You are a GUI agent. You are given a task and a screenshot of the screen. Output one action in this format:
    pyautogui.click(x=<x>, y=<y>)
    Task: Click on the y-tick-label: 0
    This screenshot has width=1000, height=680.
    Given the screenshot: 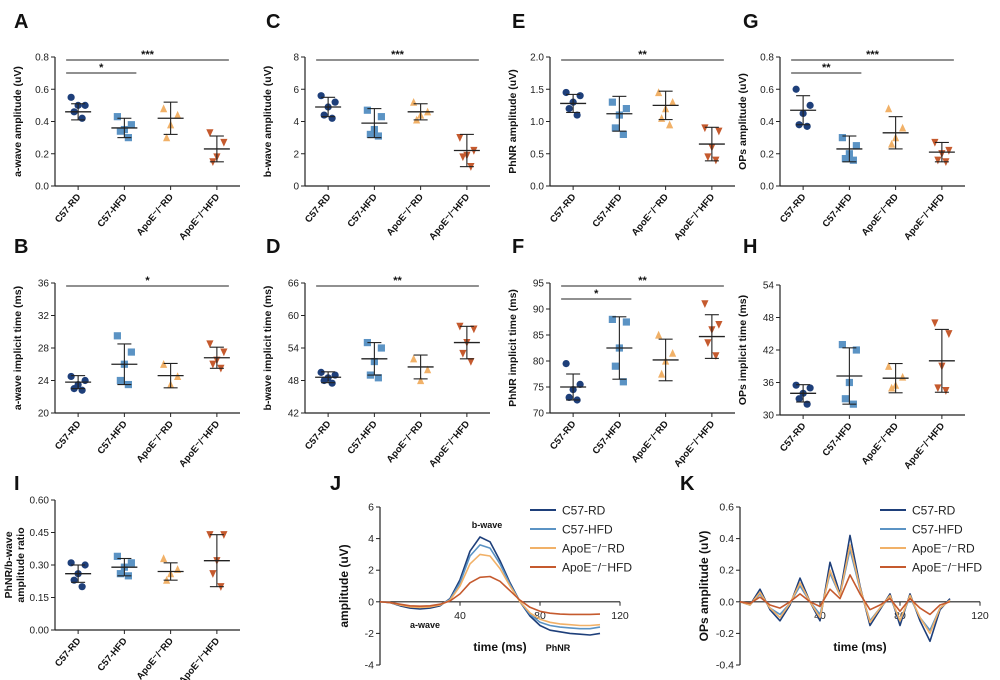 What is the action you would take?
    pyautogui.click(x=371, y=602)
    